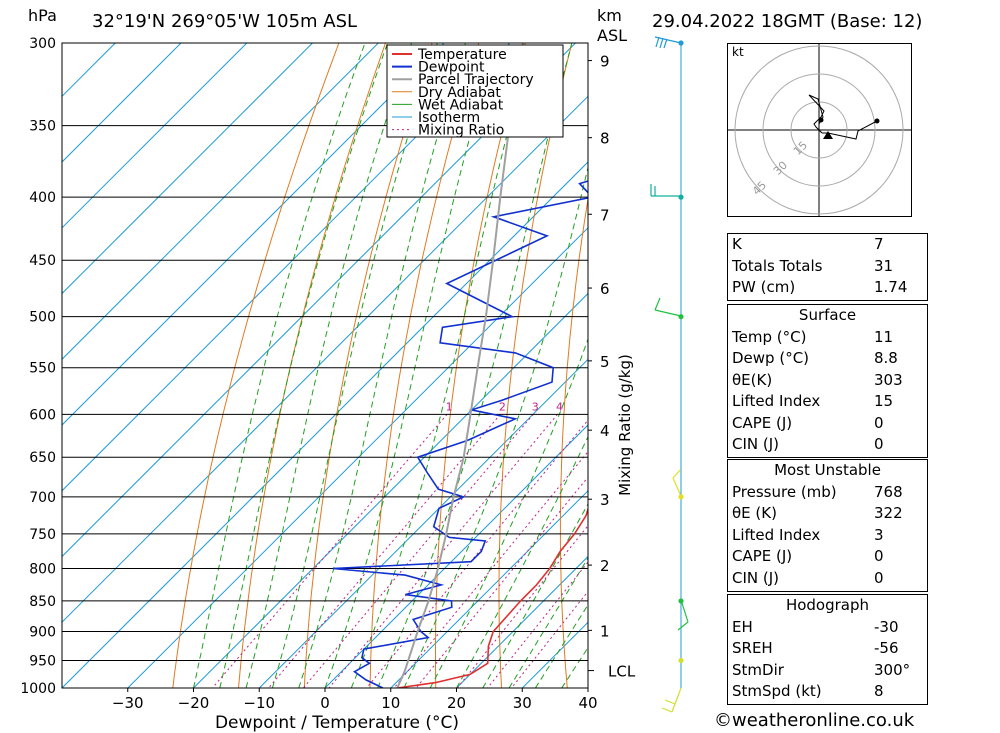  Describe the element at coordinates (456, 703) in the screenshot. I see `x-tick-label: 20` at that location.